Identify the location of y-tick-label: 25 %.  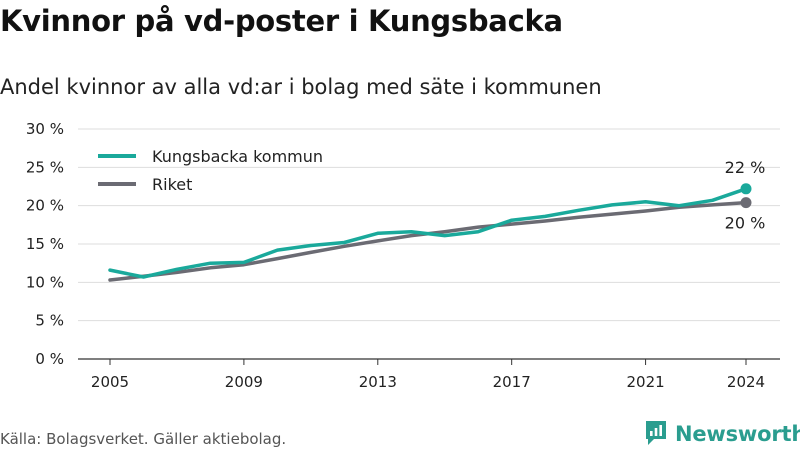
(45, 167).